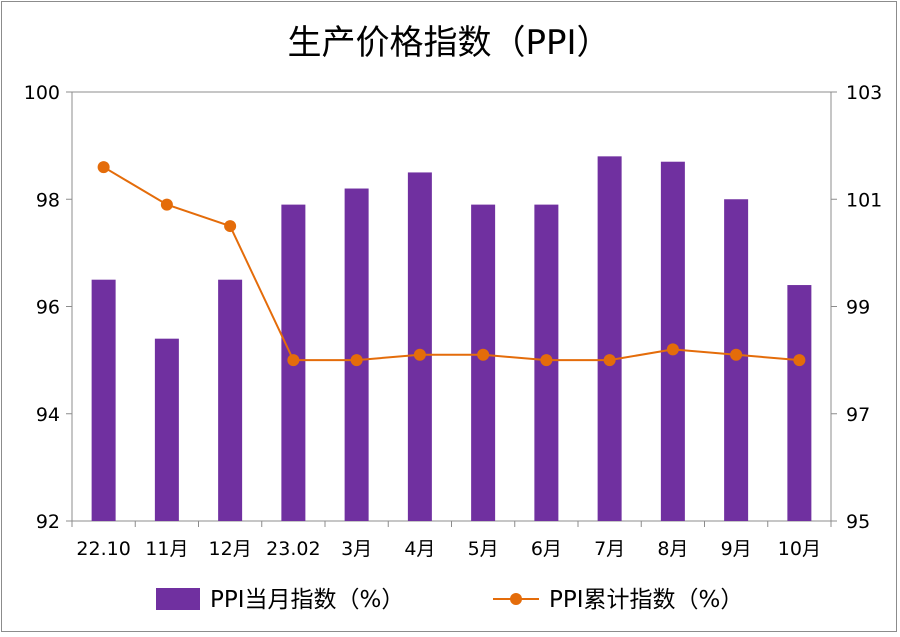 The width and height of the screenshot is (900, 637). What do you see at coordinates (546, 549) in the screenshot?
I see `x-axis-tick-label: 6月` at bounding box center [546, 549].